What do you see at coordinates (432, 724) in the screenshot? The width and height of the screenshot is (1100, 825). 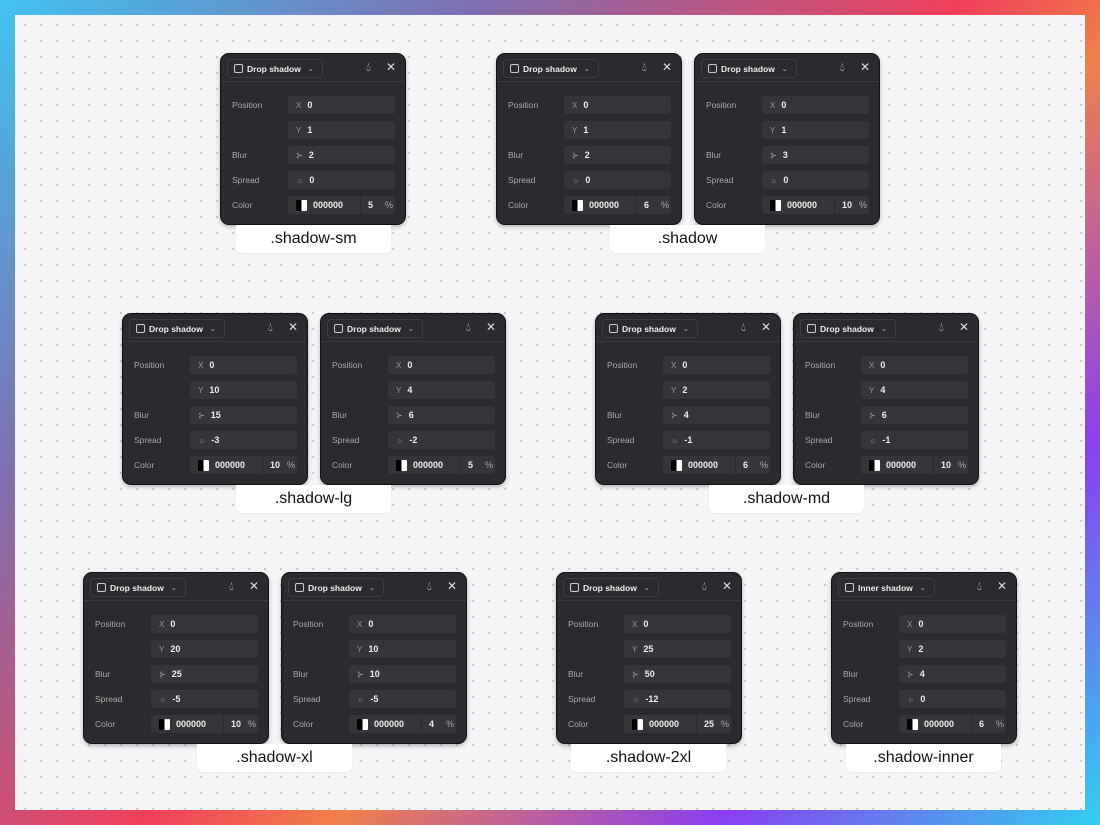 I see `opacity-value: 4` at bounding box center [432, 724].